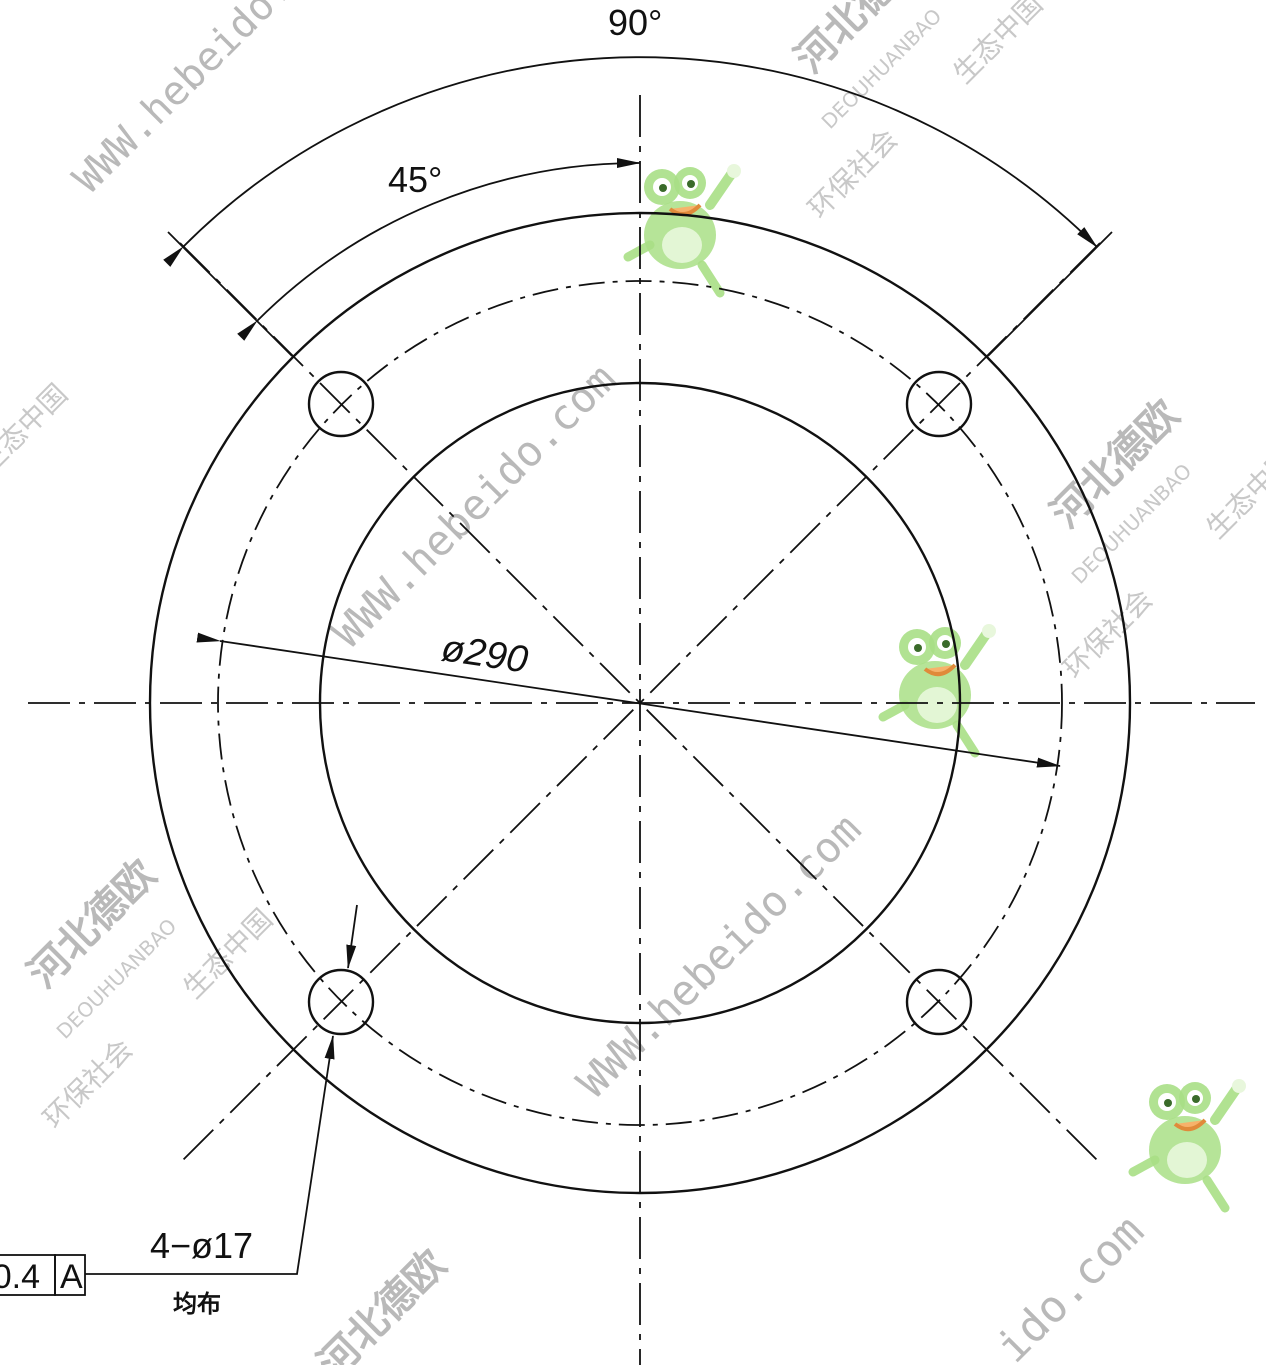 The height and width of the screenshot is (1365, 1266). What do you see at coordinates (201, 1245) in the screenshot?
I see `hole-callout-label: 4−ø17` at bounding box center [201, 1245].